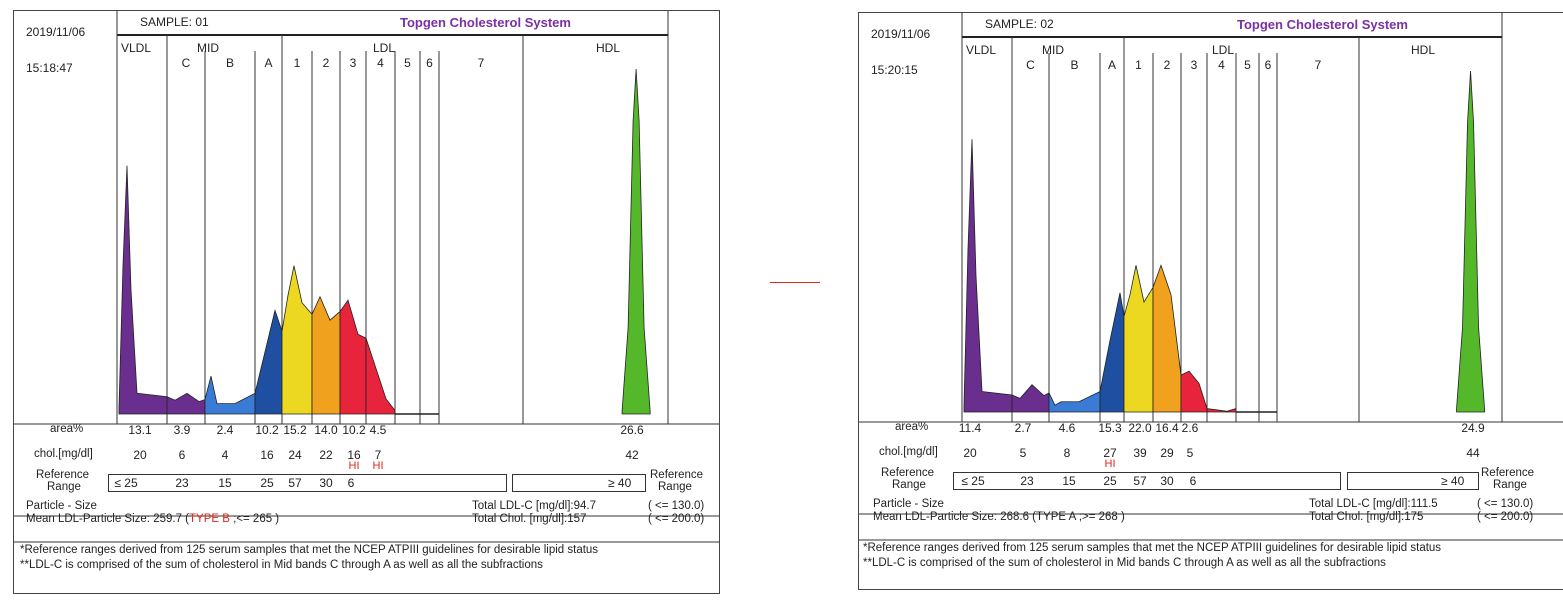 Image resolution: width=1563 pixels, height=600 pixels. I want to click on area-value: 2.6, so click(1190, 428).